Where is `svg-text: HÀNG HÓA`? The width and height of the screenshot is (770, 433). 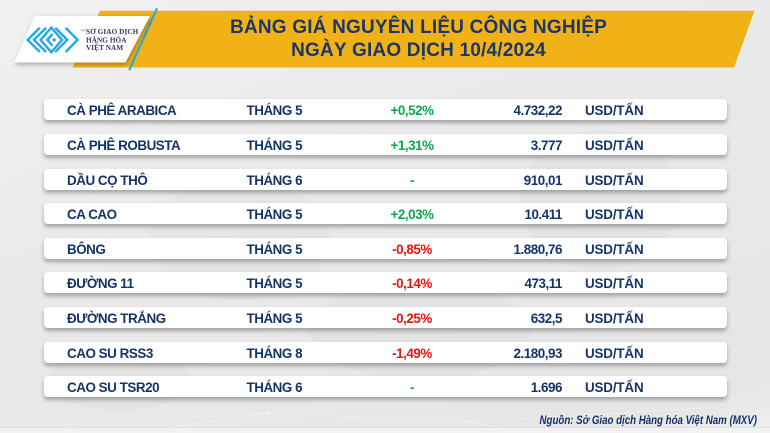 svg-text: HÀNG HÓA is located at coordinates (106, 40).